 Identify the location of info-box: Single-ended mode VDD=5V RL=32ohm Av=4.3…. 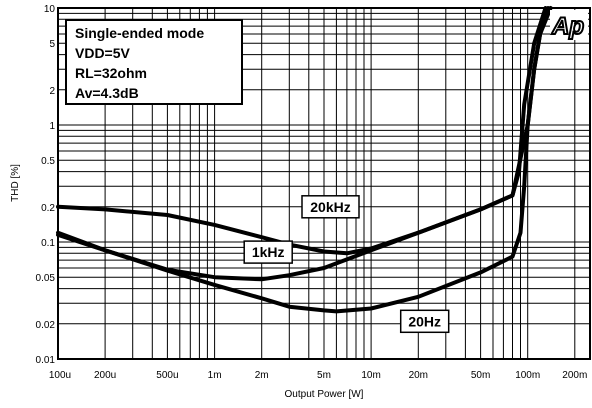
(154, 62).